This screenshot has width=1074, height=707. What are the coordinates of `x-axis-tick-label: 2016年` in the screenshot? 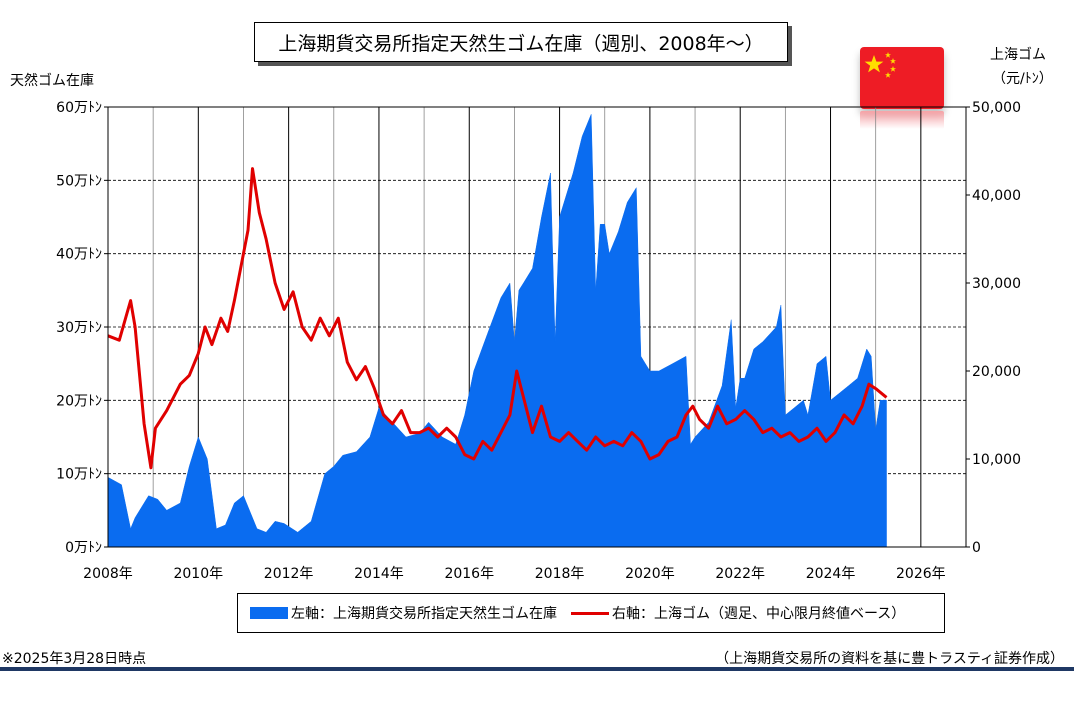 It's located at (469, 574).